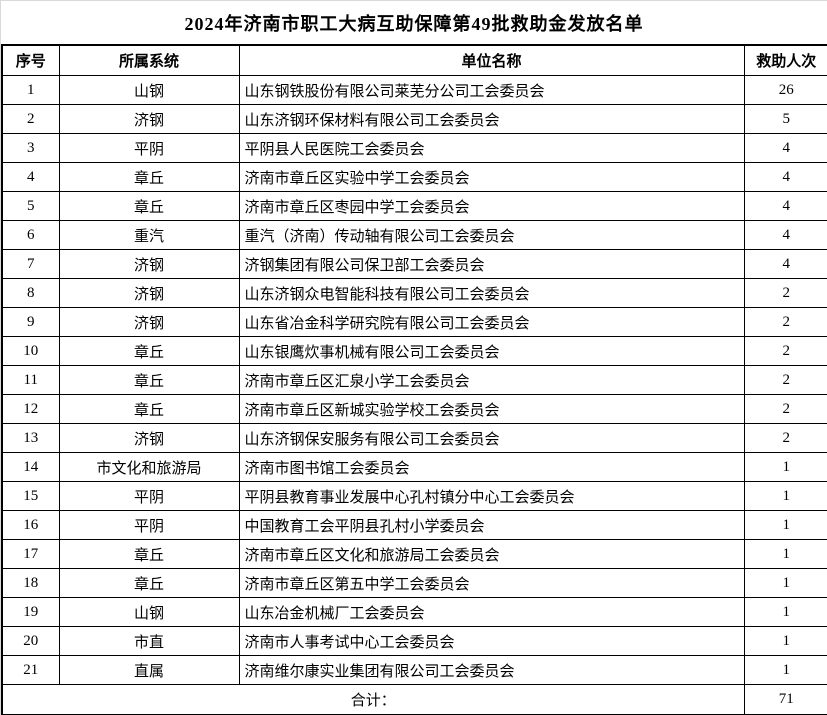  What do you see at coordinates (491, 119) in the screenshot?
I see `unit-name-cell: 山东济钢环保材料有限公司工会委员会` at bounding box center [491, 119].